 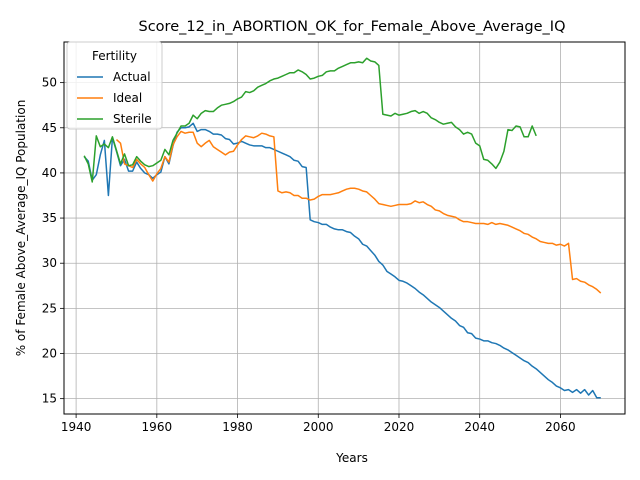 I want to click on legend-box, so click(x=114, y=85).